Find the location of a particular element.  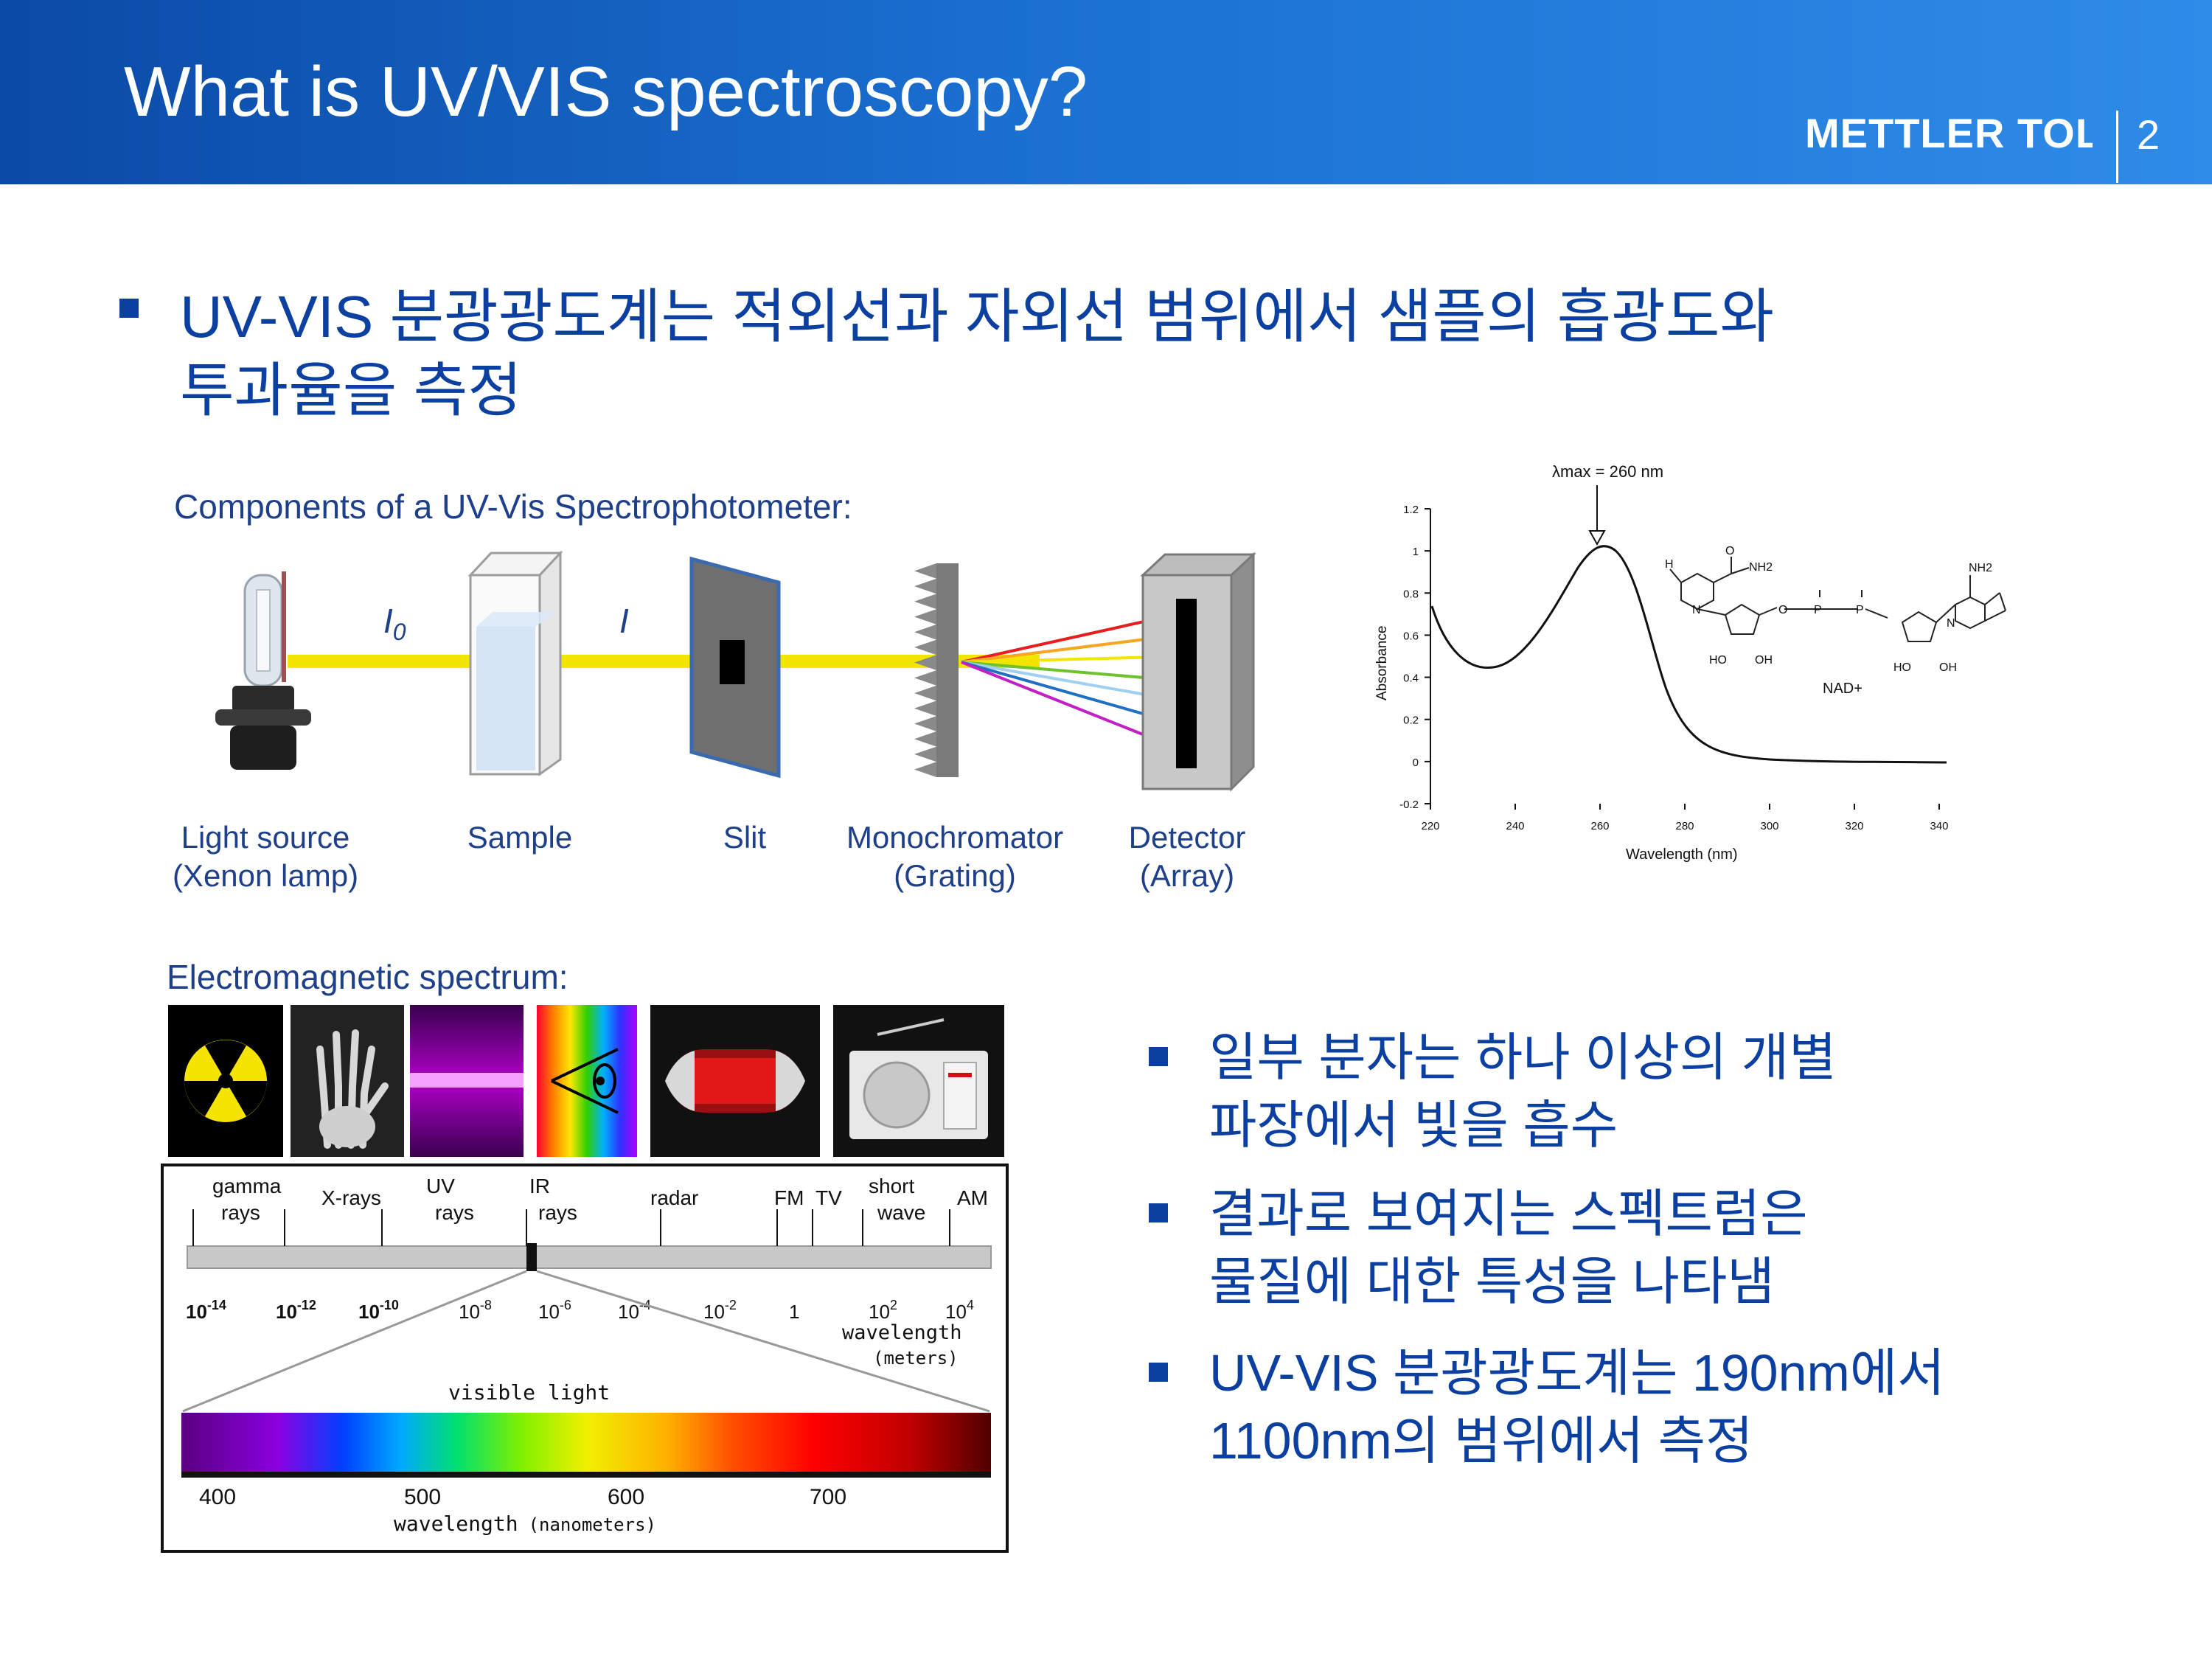

uv-light-image is located at coordinates (467, 1081).